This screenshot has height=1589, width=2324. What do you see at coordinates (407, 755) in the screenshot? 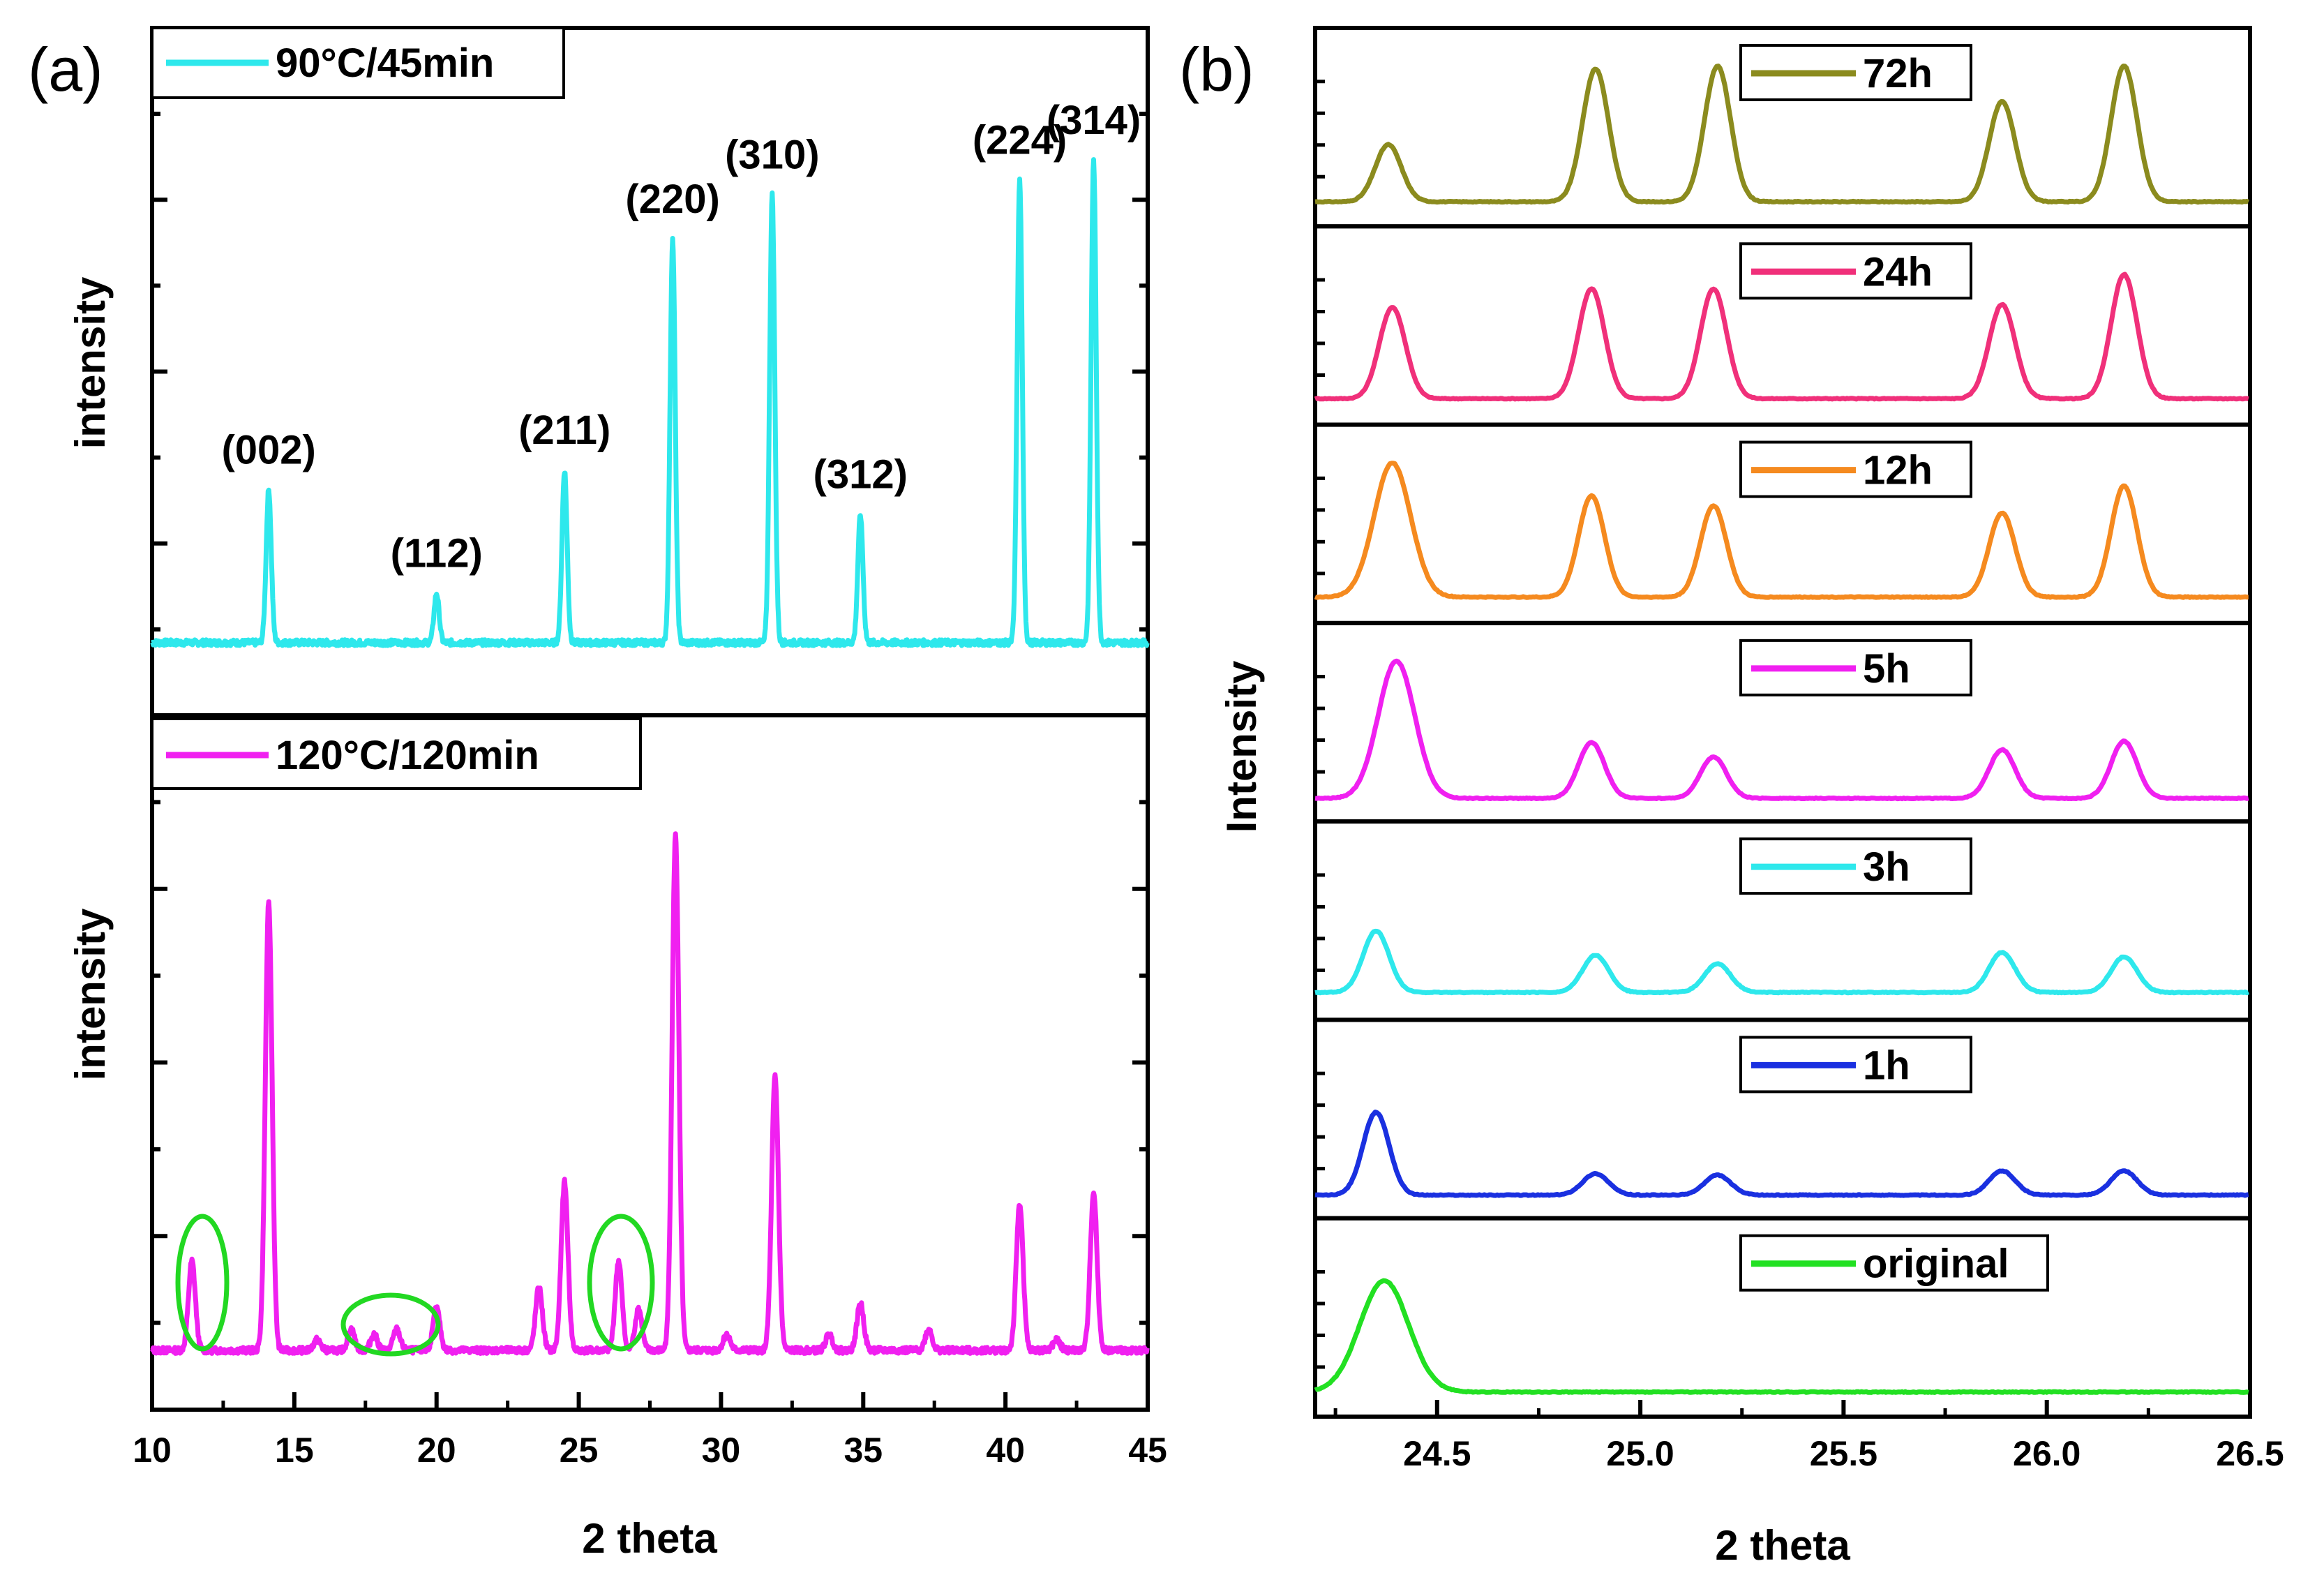
I see `legend-label: 120°C/120min` at bounding box center [407, 755].